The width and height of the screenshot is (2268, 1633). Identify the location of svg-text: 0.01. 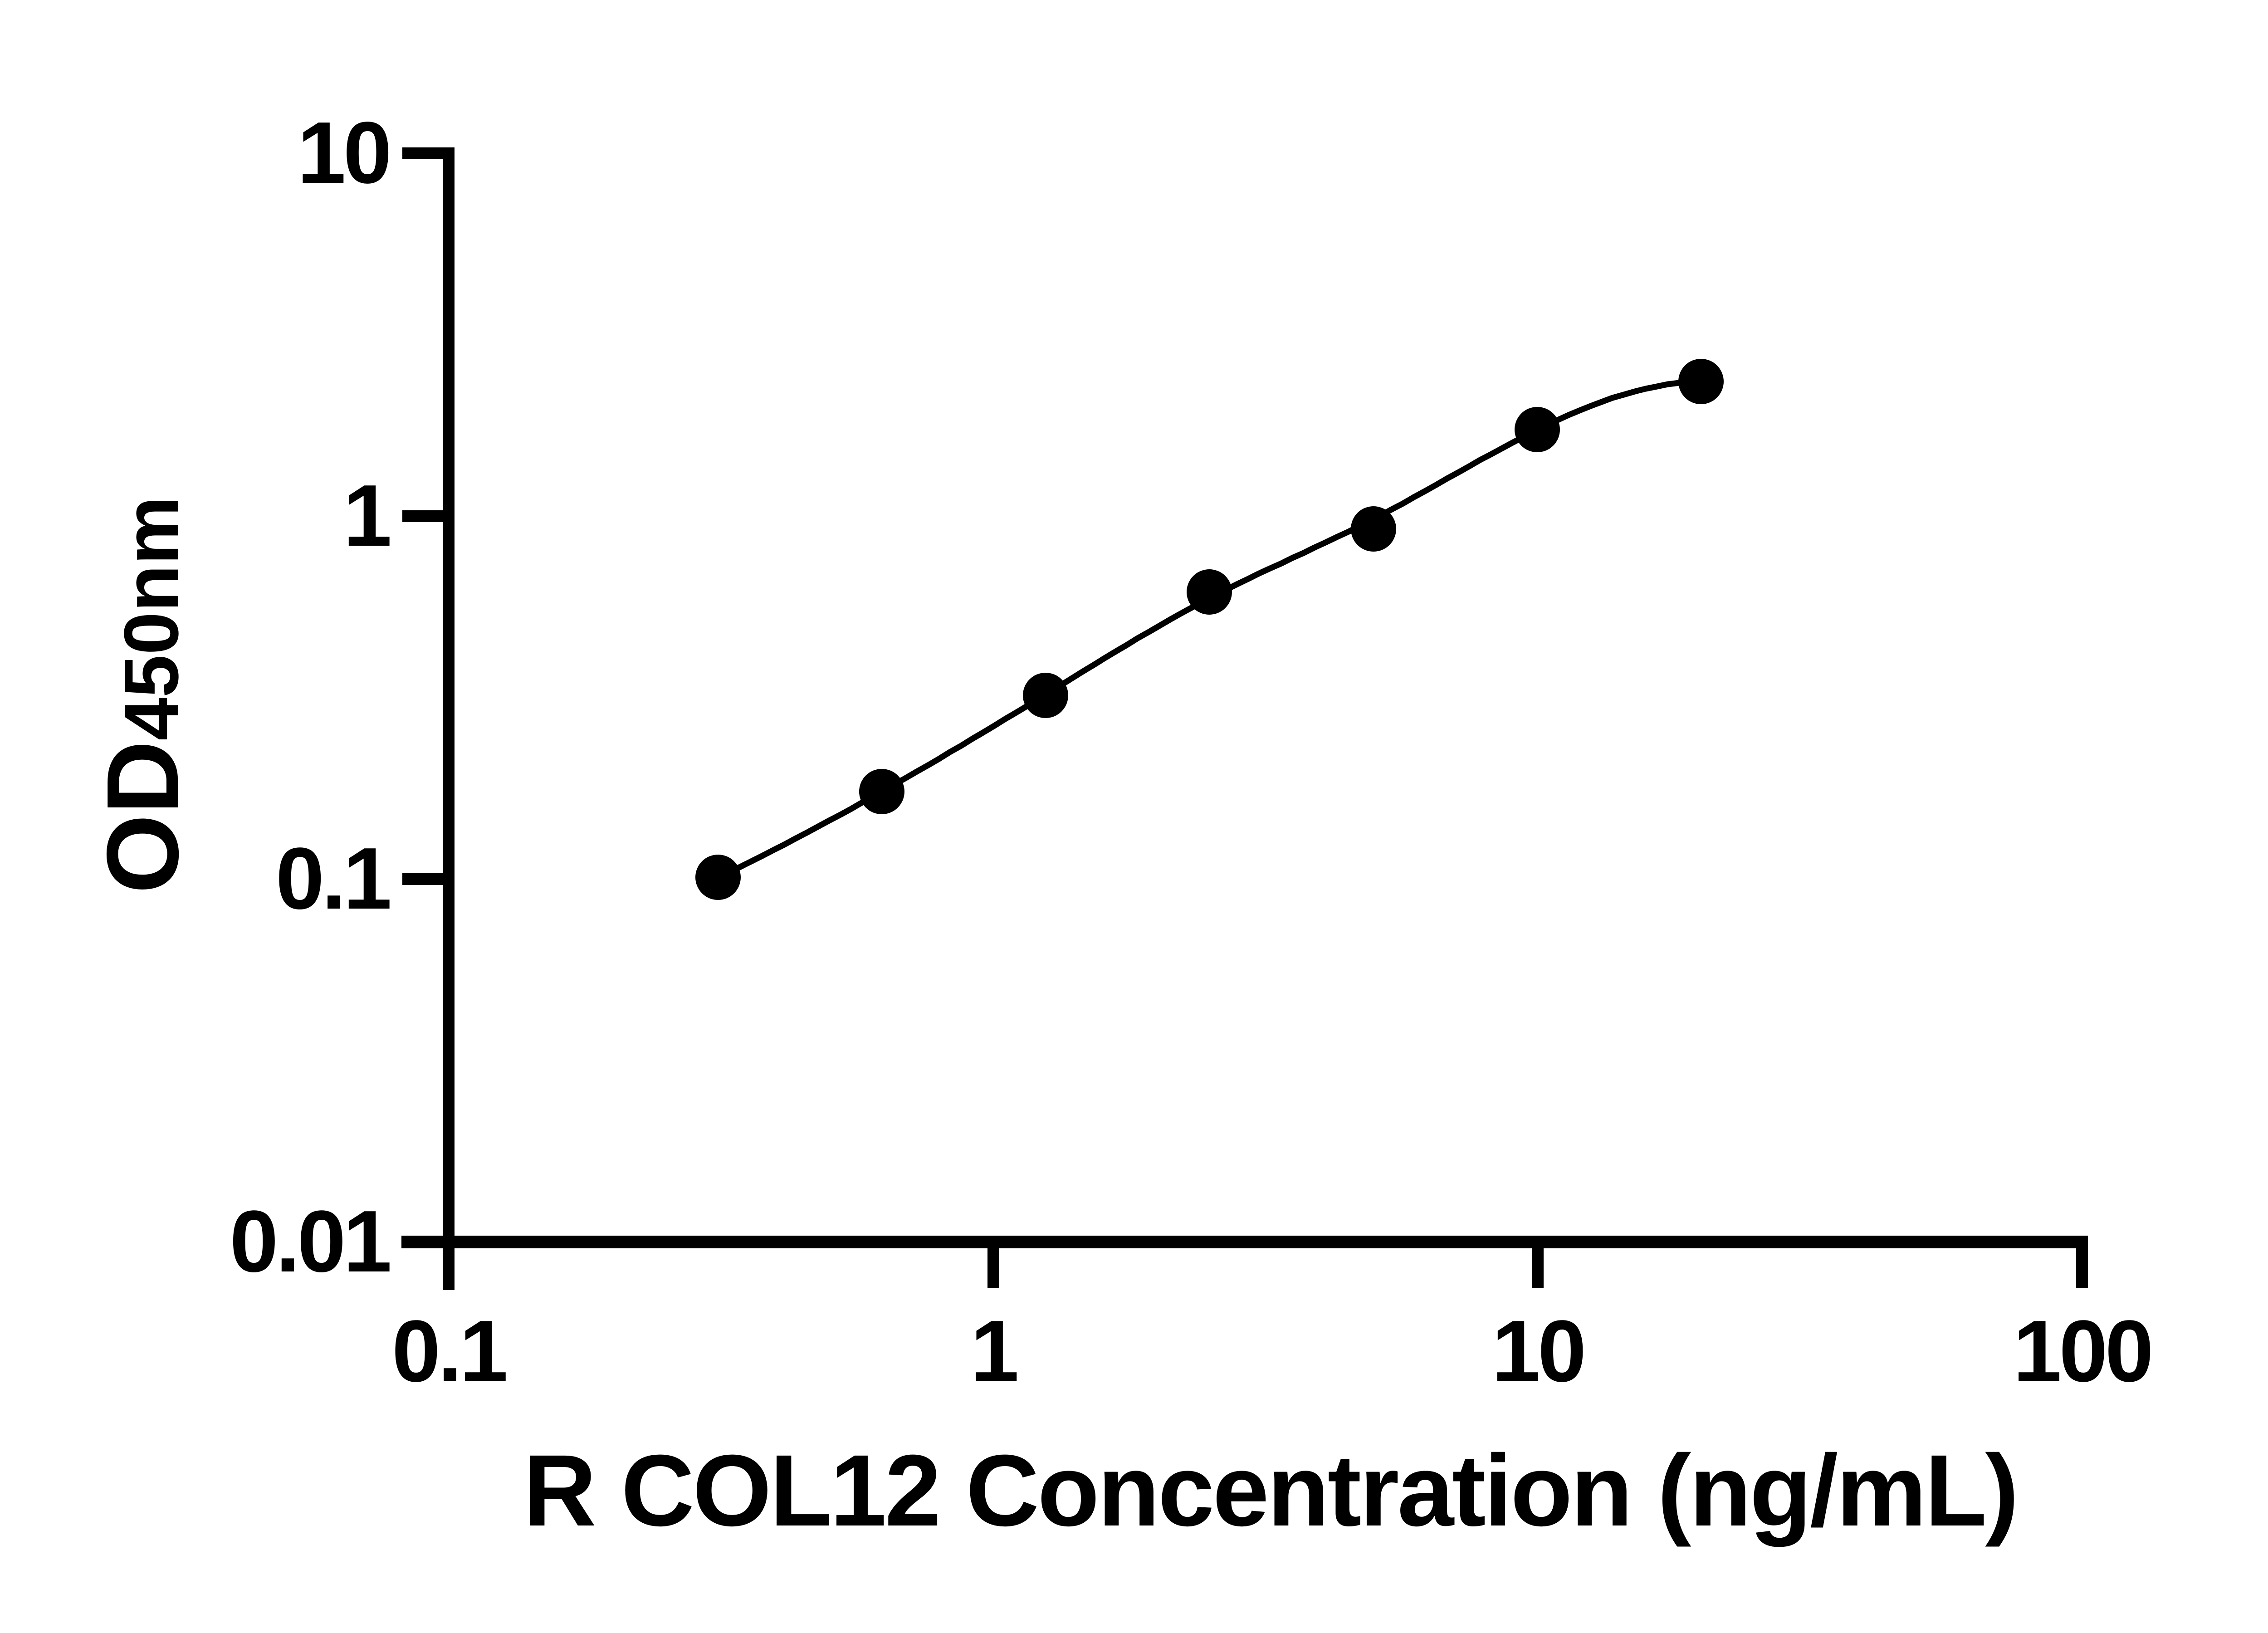
(310, 1241).